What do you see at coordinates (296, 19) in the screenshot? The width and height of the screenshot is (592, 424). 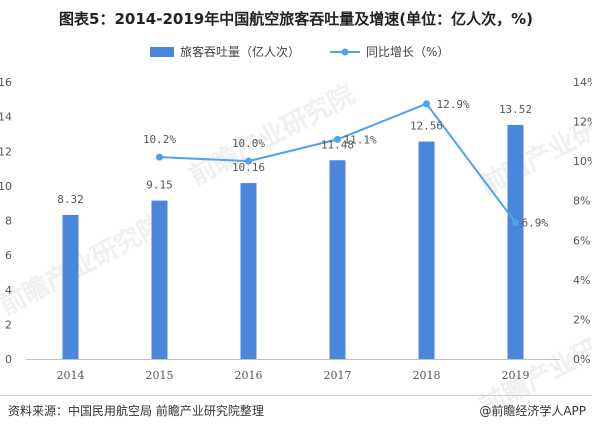 I see `chart-title: 图表5：2014-2019年中国航空旅客吞吐量及增速(单位：亿人次，%)` at bounding box center [296, 19].